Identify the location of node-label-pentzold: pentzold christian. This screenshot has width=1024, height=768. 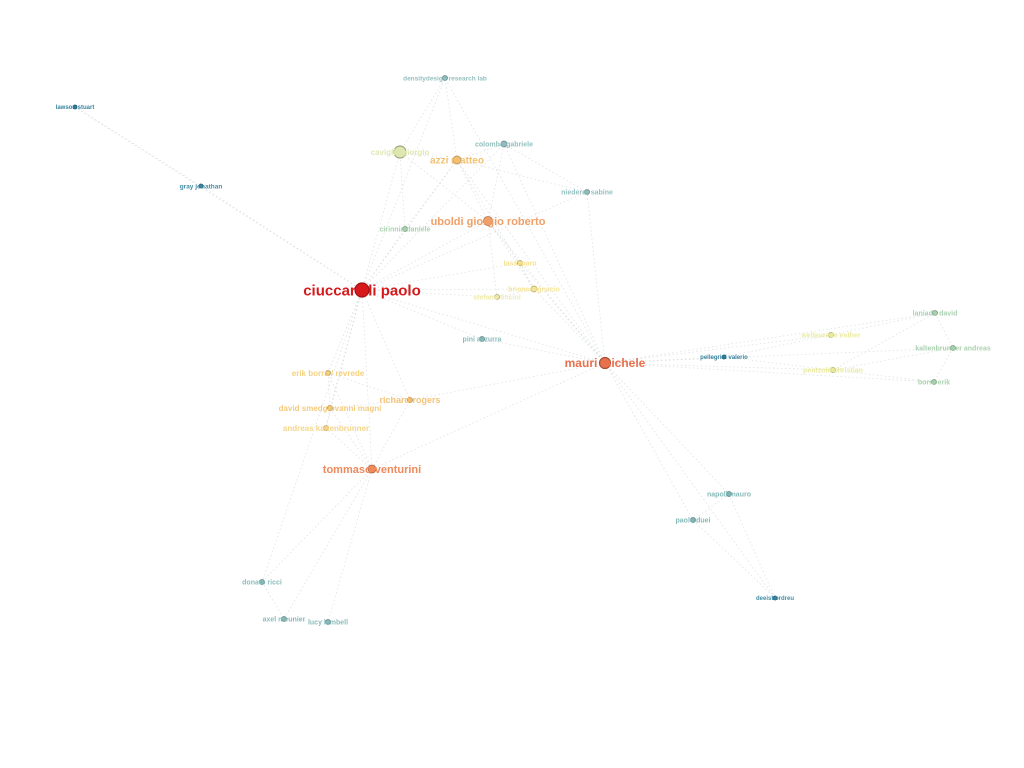
(833, 370).